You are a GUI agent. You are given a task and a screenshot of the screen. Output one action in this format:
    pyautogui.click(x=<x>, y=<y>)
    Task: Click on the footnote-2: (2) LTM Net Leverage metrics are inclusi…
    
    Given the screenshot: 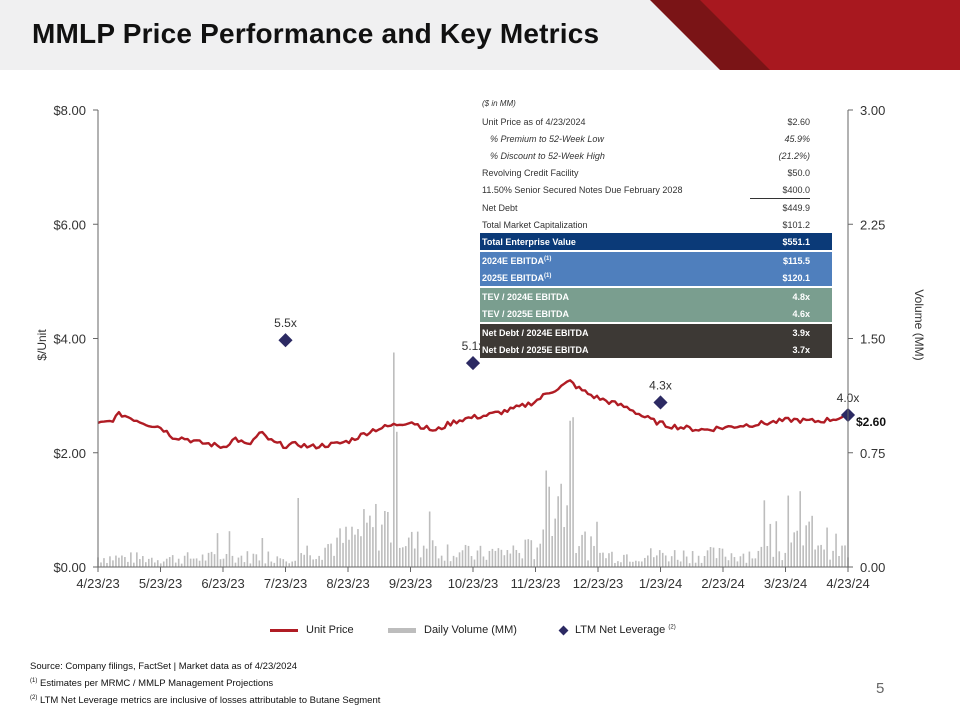 What is the action you would take?
    pyautogui.click(x=205, y=701)
    